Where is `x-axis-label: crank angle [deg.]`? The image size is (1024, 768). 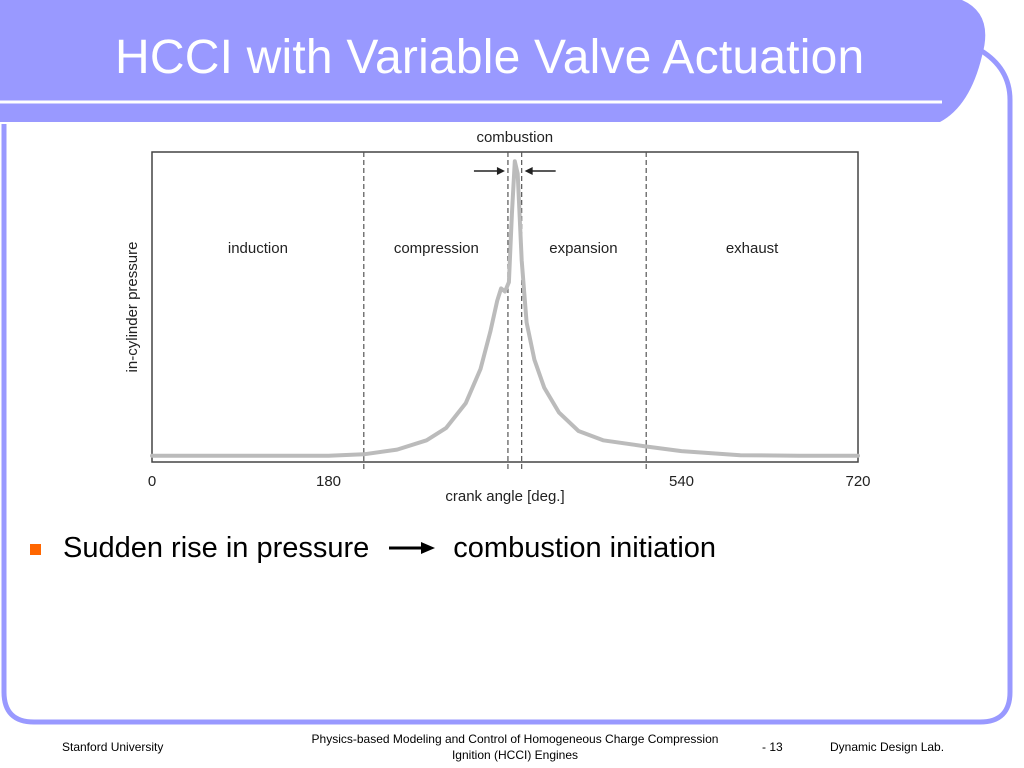 x-axis-label: crank angle [deg.] is located at coordinates (504, 496).